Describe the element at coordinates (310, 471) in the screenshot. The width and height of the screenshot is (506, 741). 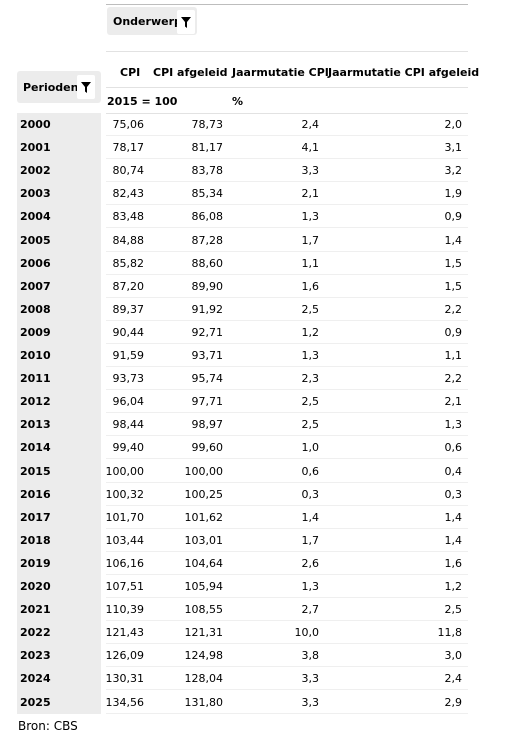
I see `jaarmutatie-cpi-cell: 0,6` at that location.